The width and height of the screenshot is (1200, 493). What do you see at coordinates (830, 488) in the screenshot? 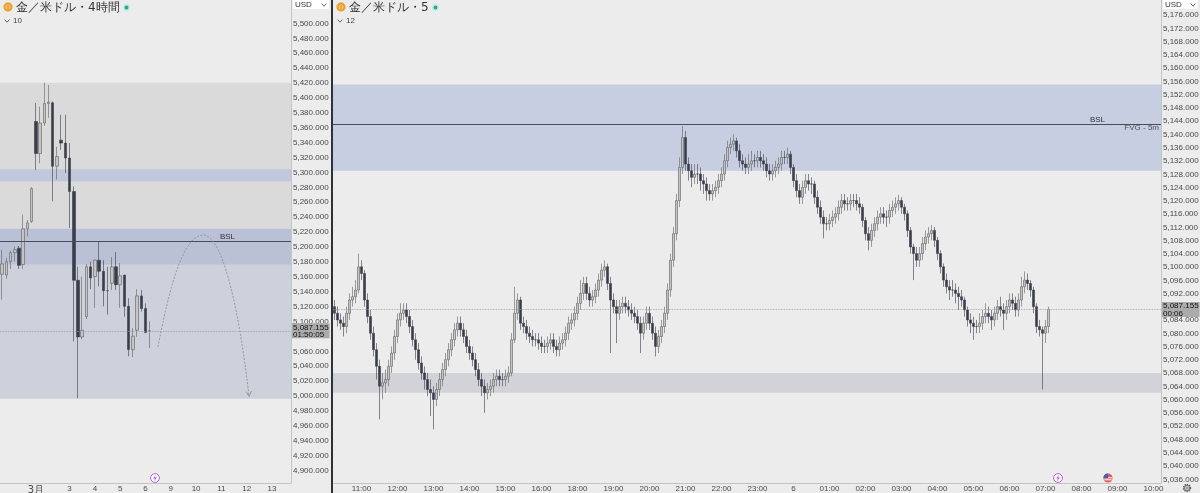
I see `x-tick-label: 01:00` at bounding box center [830, 488].